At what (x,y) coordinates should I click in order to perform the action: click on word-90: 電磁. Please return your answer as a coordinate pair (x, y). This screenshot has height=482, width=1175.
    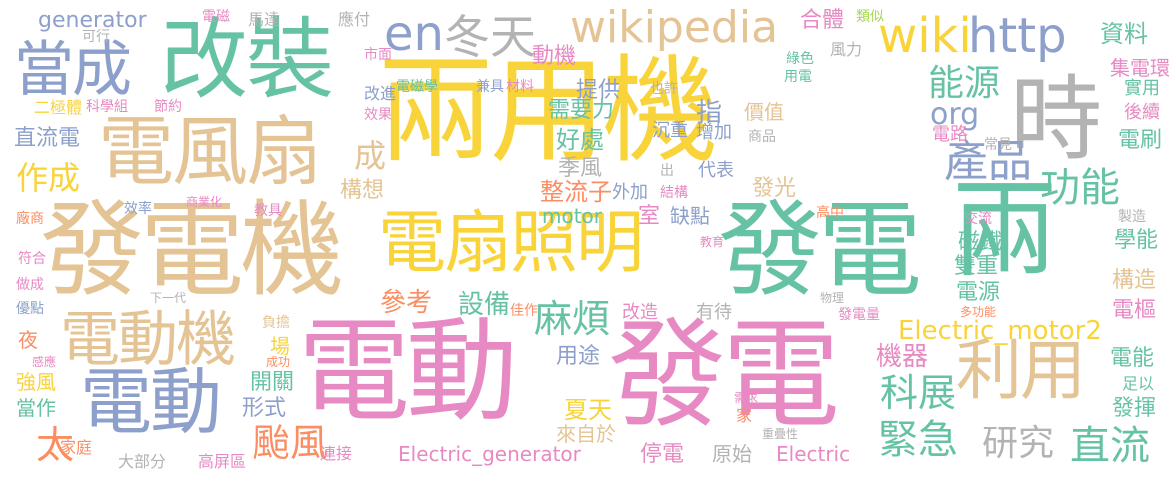
    Looking at the image, I should click on (216, 17).